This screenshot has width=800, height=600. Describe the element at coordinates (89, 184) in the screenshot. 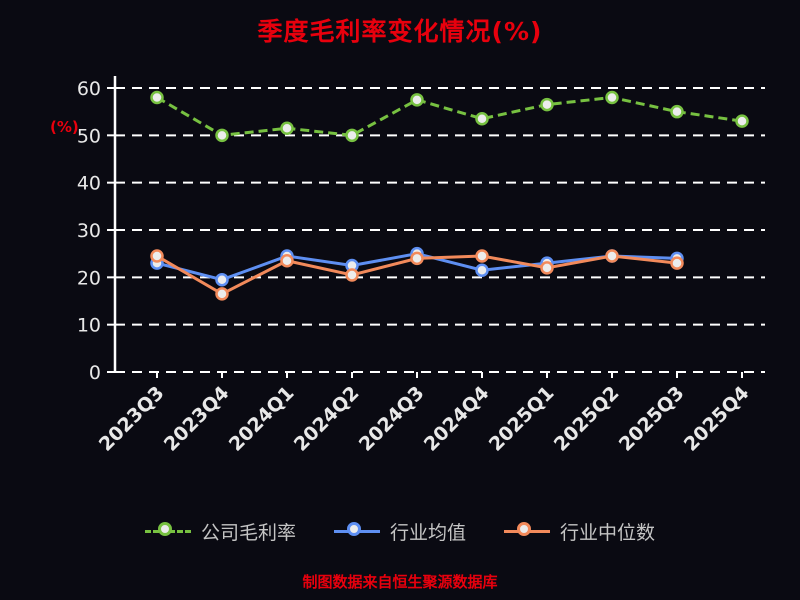

I see `y-tick-label: 40` at that location.